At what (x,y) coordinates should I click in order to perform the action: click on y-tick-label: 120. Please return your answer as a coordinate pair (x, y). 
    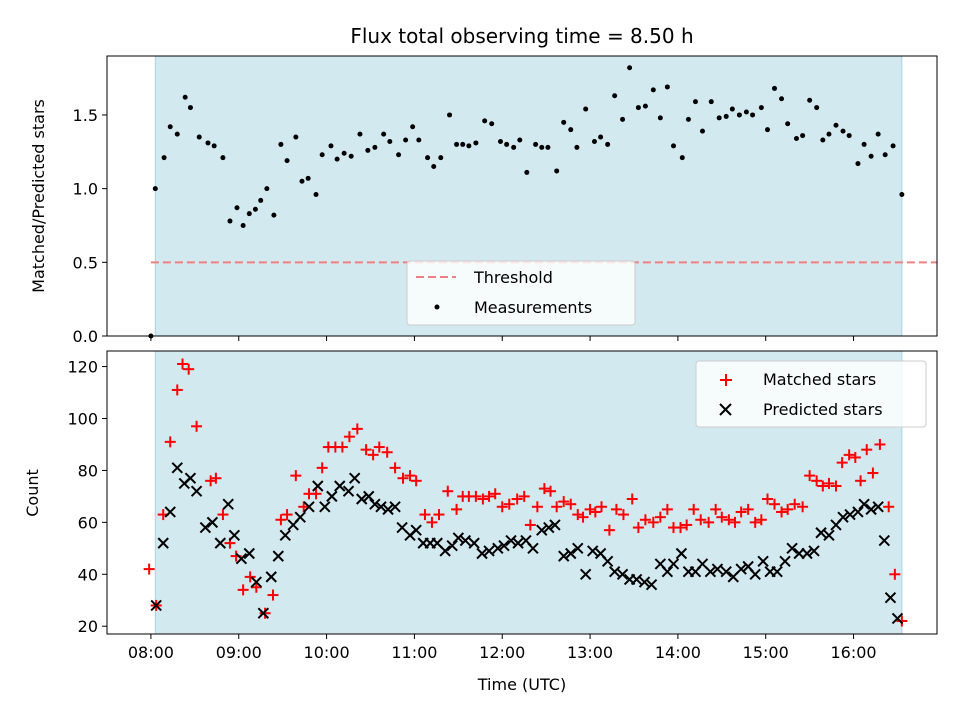
    Looking at the image, I should click on (82, 367).